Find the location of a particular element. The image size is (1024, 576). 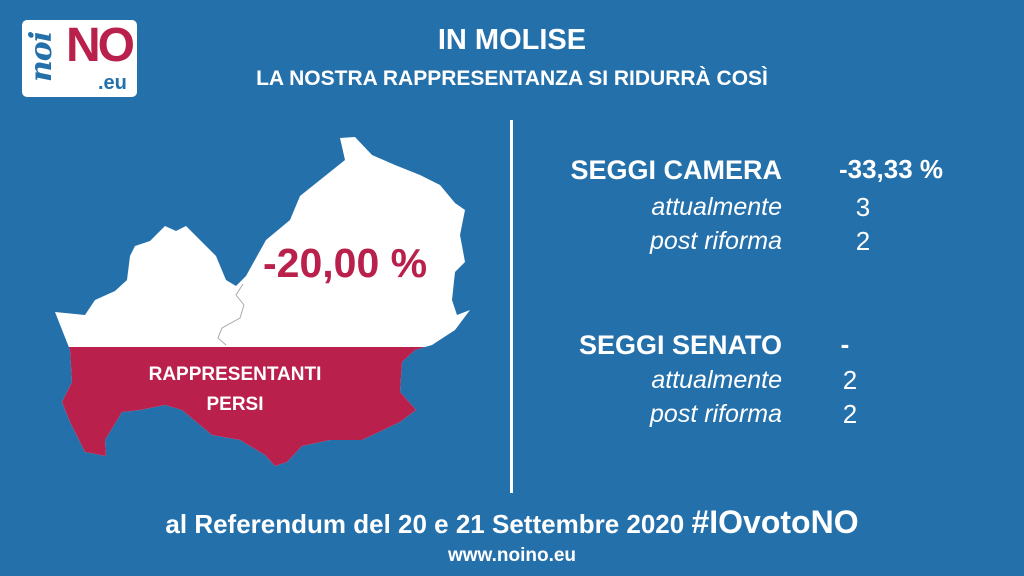

footer-referendum: al Referendum del 20 e 21 Settembre 2020 is located at coordinates (425, 524).